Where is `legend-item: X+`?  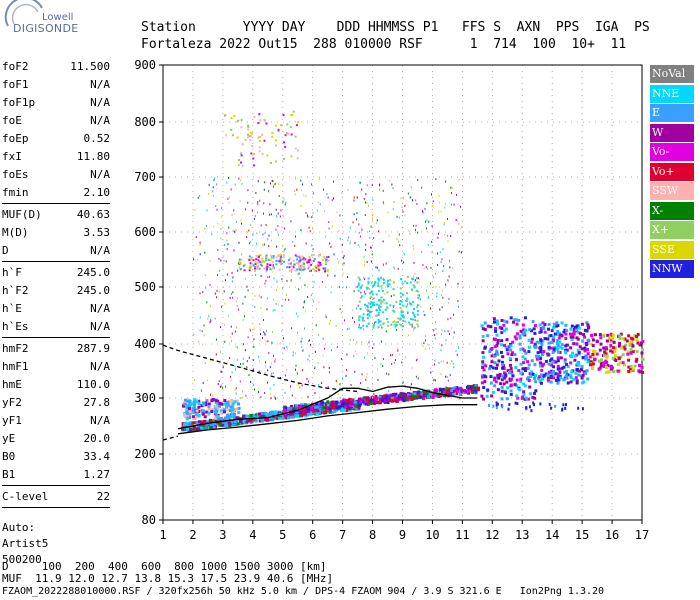
legend-item: X+ is located at coordinates (672, 230).